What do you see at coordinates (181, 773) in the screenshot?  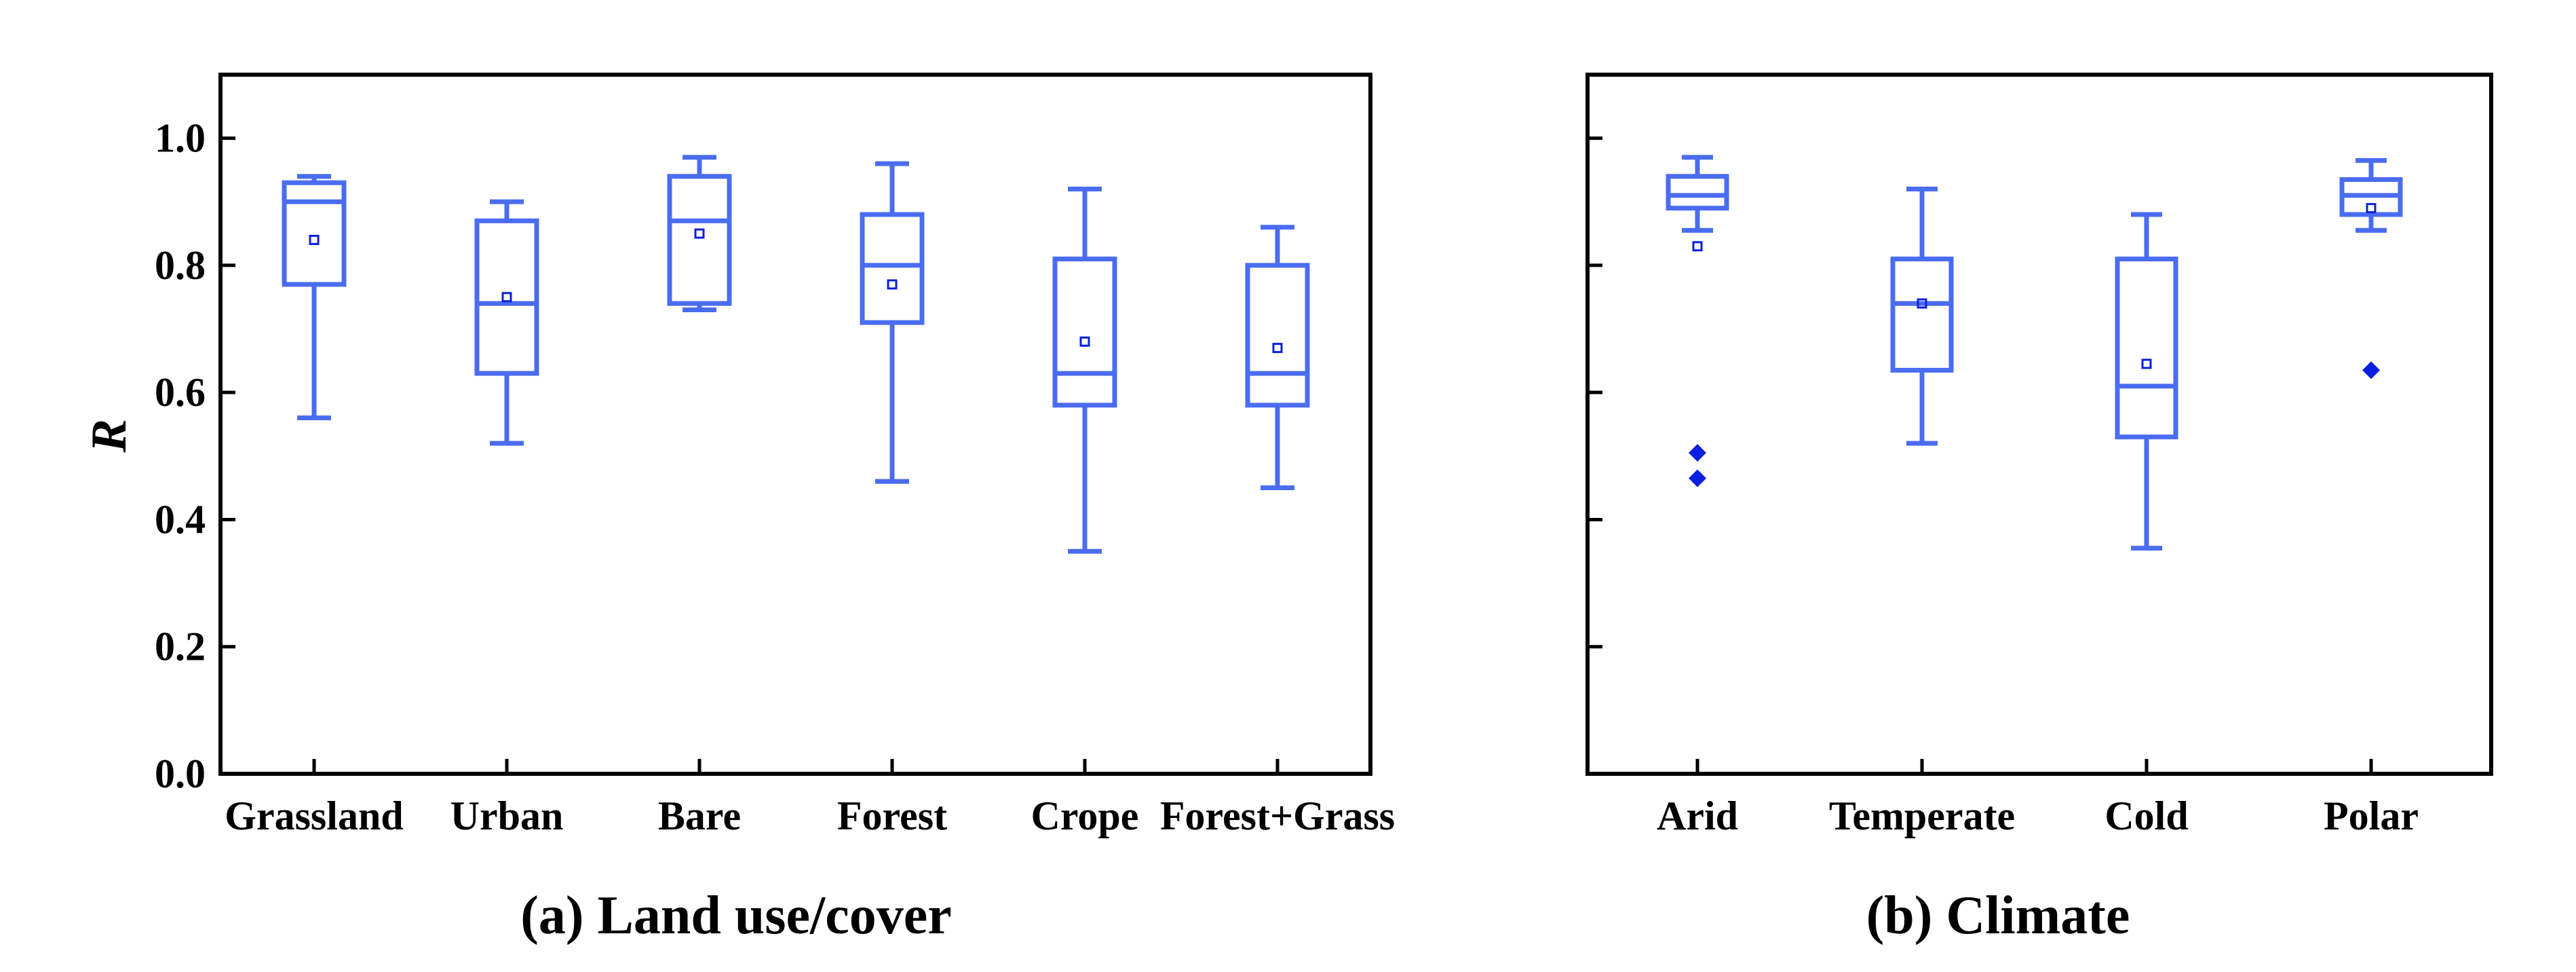 I see `y-tick-label: 0.0` at bounding box center [181, 773].